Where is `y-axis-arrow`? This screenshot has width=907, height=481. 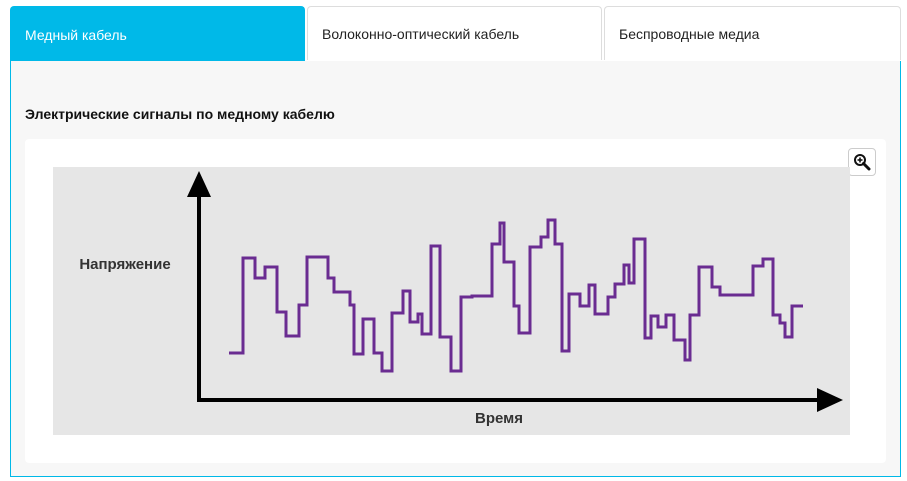 y-axis-arrow is located at coordinates (199, 184).